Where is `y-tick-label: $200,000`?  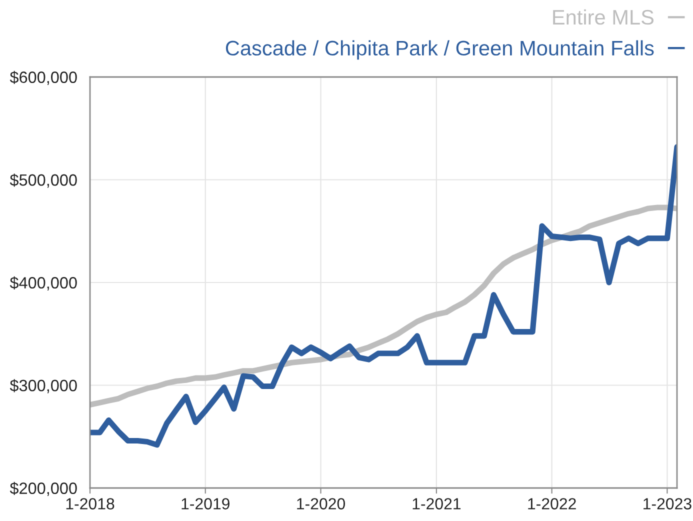
y-tick-label: $200,000 is located at coordinates (43, 489).